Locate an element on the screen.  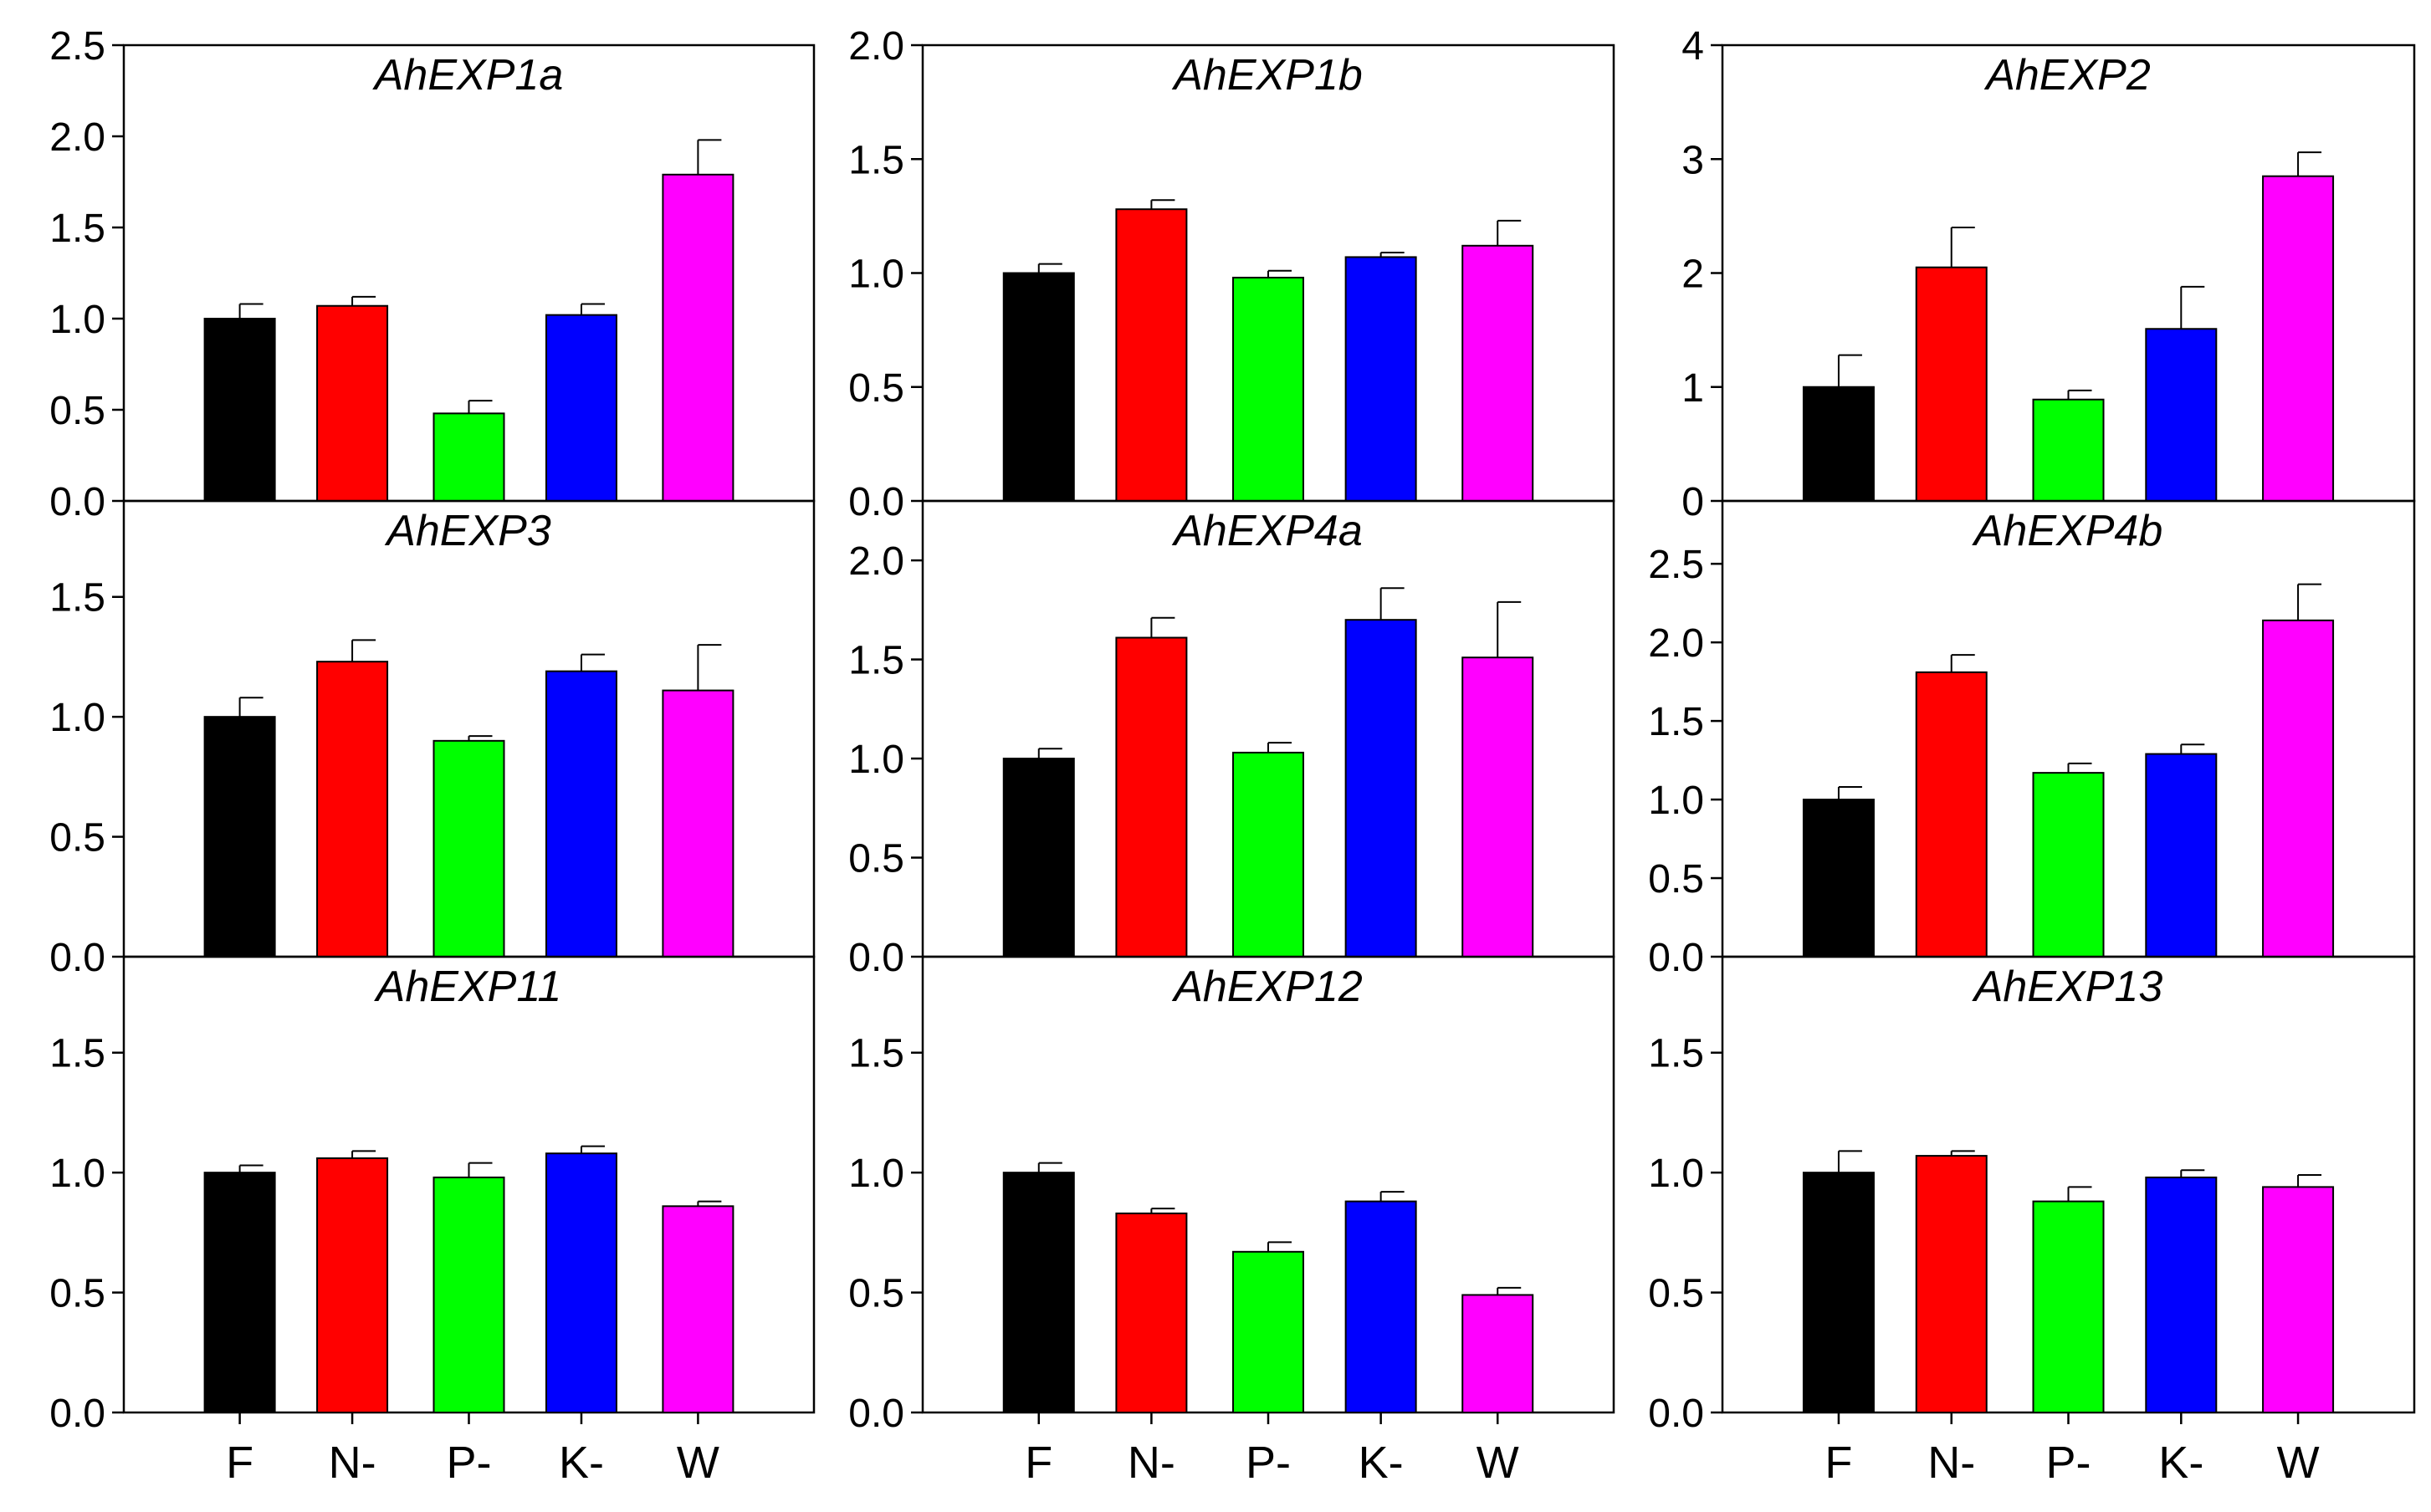
panel-title: AhEXP1a is located at coordinates (468, 75).